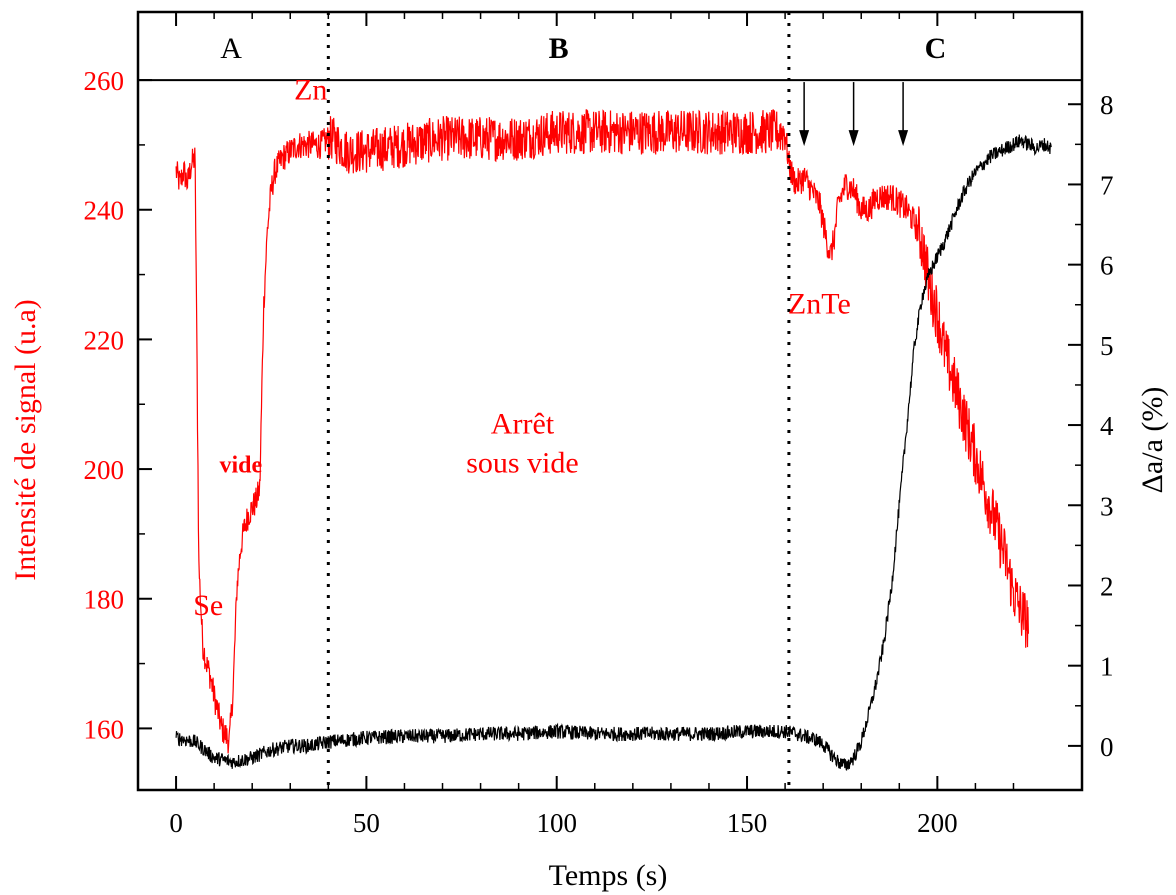  What do you see at coordinates (1107, 667) in the screenshot?
I see `y-right-tick-label: 1` at bounding box center [1107, 667].